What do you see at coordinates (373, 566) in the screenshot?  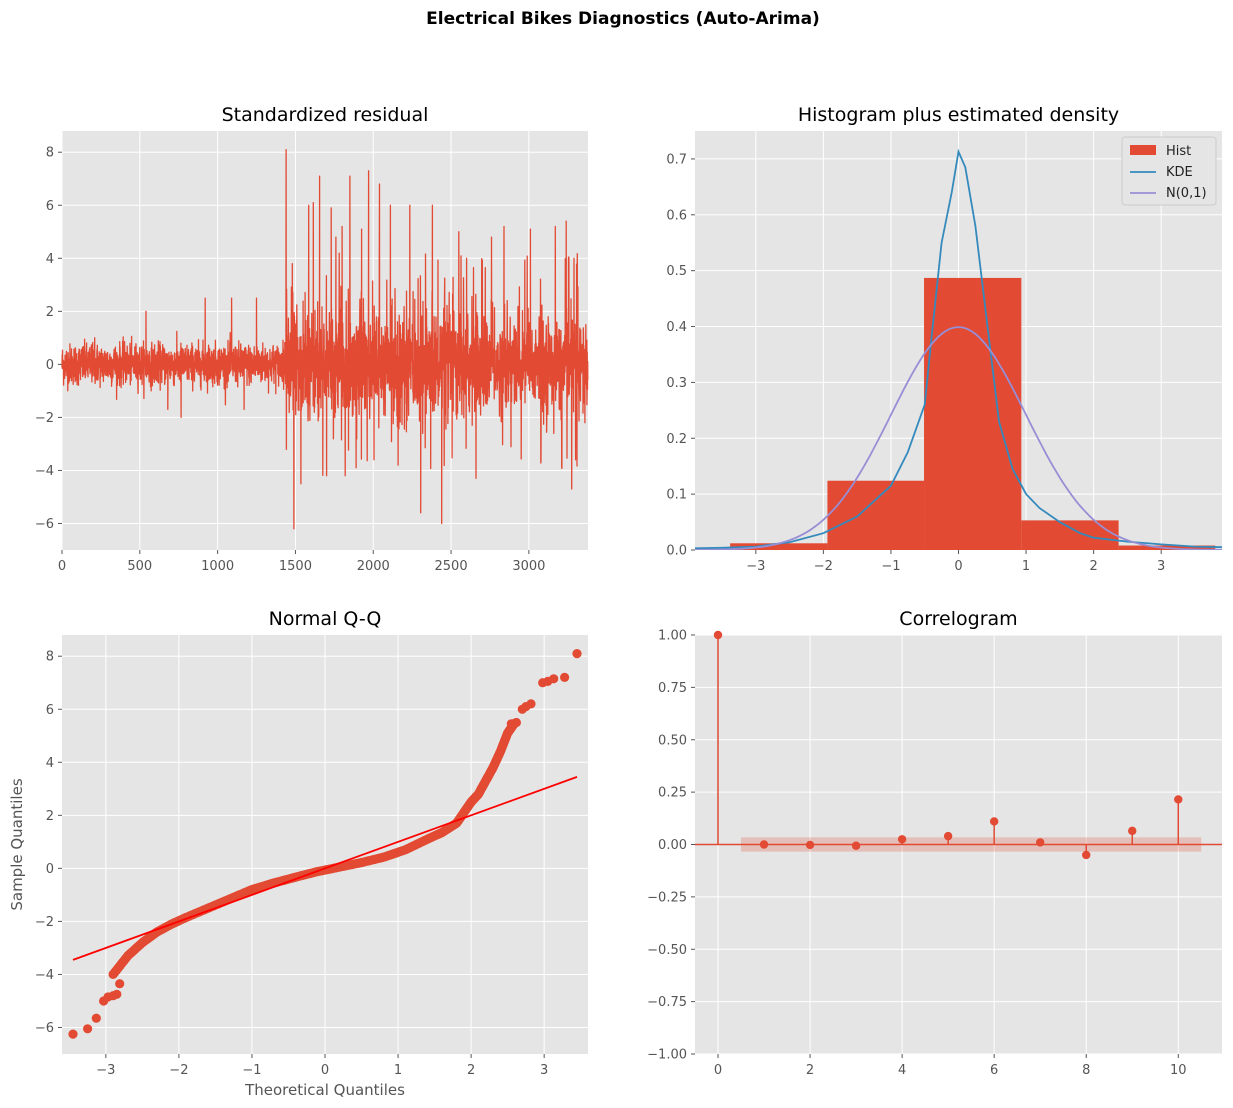 I see `x-tick-label: 2000` at bounding box center [373, 566].